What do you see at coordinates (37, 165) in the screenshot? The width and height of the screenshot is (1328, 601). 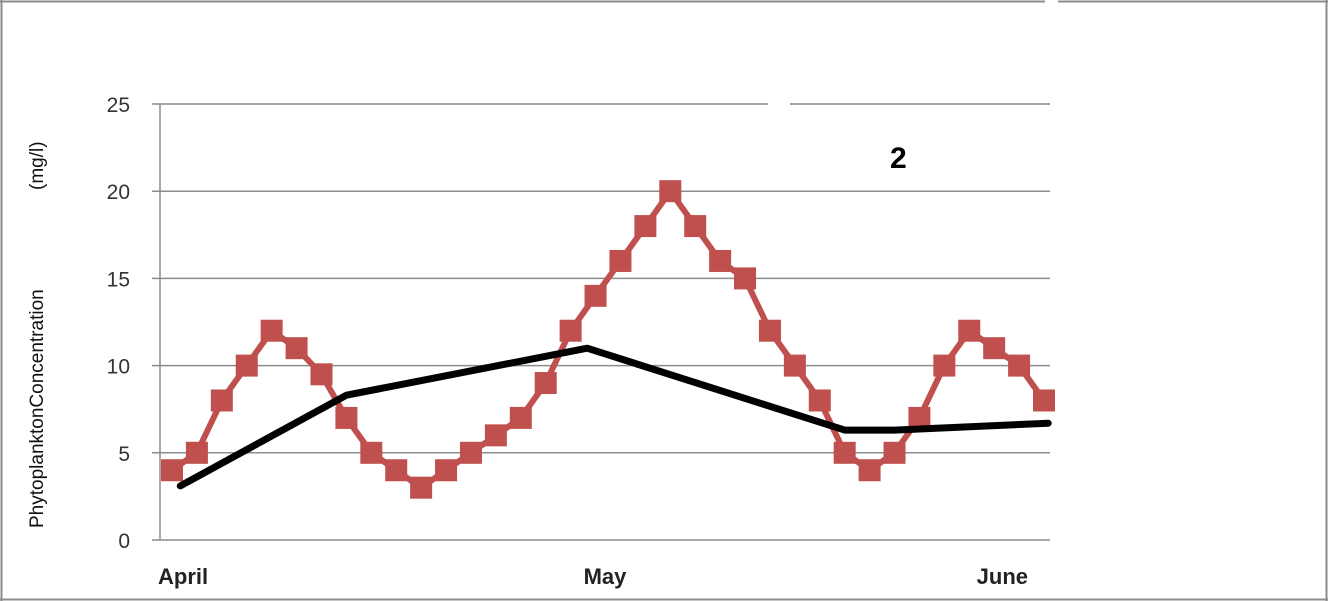 I see `y-axis-unit-label: (mg/l)` at bounding box center [37, 165].